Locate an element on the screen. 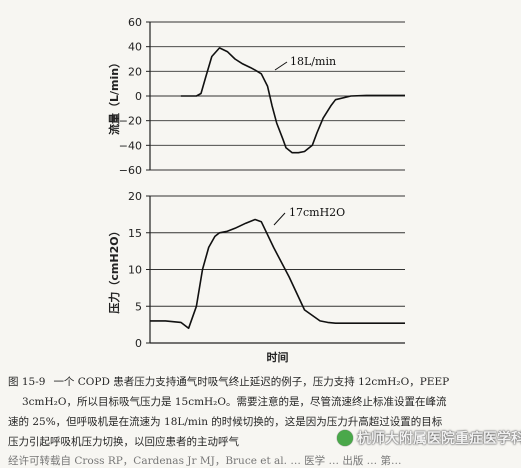 This screenshot has width=521, height=468. annotation-label: 17cmH2O is located at coordinates (317, 212).